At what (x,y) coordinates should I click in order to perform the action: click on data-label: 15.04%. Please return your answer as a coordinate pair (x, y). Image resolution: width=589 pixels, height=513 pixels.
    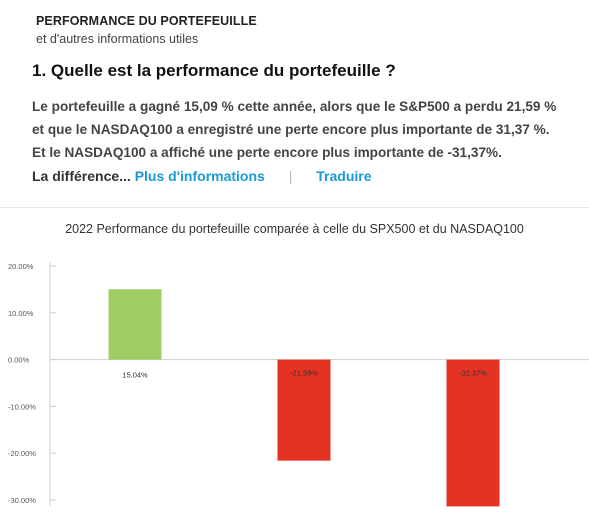
    Looking at the image, I should click on (135, 375).